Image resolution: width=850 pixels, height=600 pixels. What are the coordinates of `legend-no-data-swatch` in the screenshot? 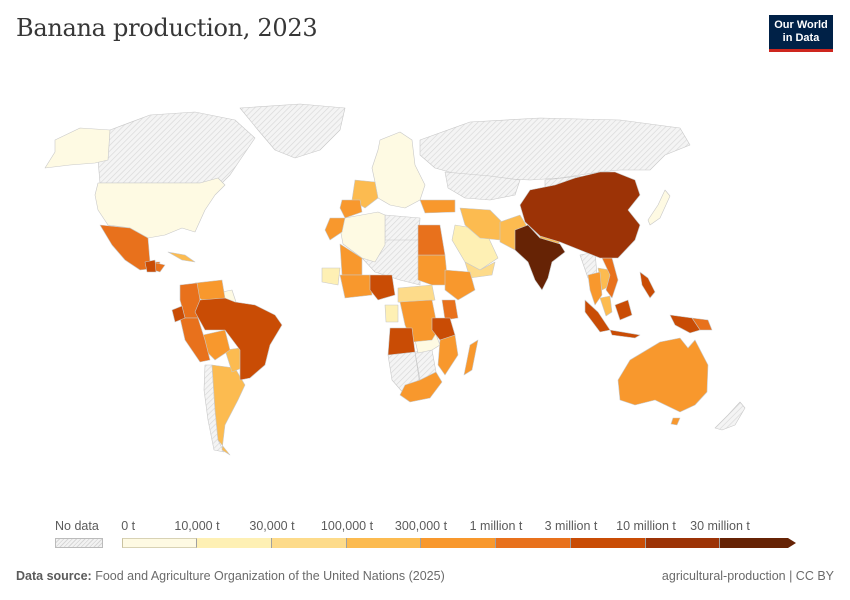 It's located at (79, 543).